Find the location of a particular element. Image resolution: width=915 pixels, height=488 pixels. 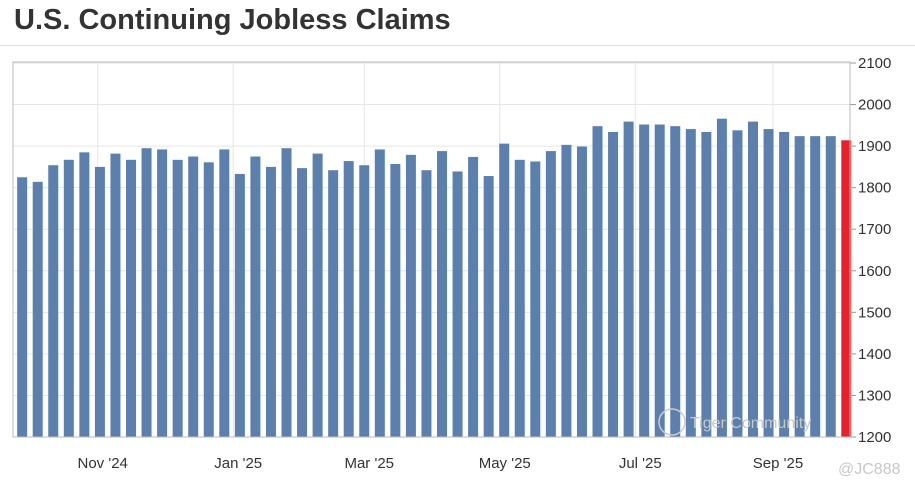

x-tick-label: Sep '25 is located at coordinates (778, 463).